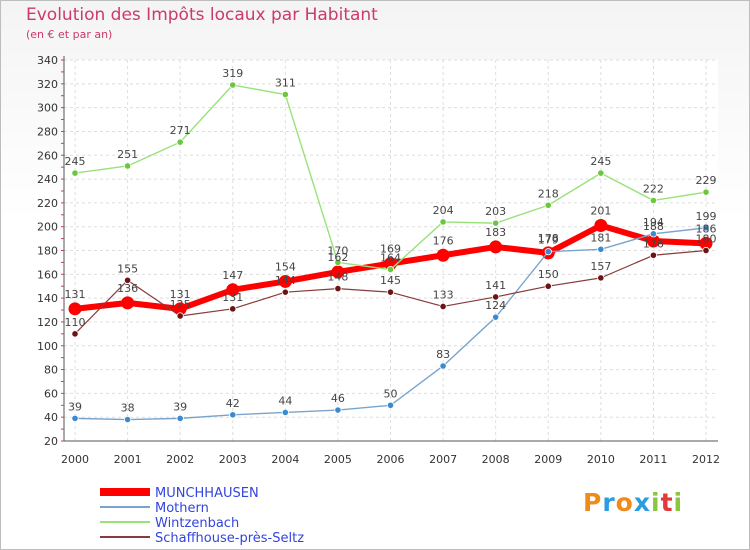  I want to click on data-label: 218, so click(548, 193).